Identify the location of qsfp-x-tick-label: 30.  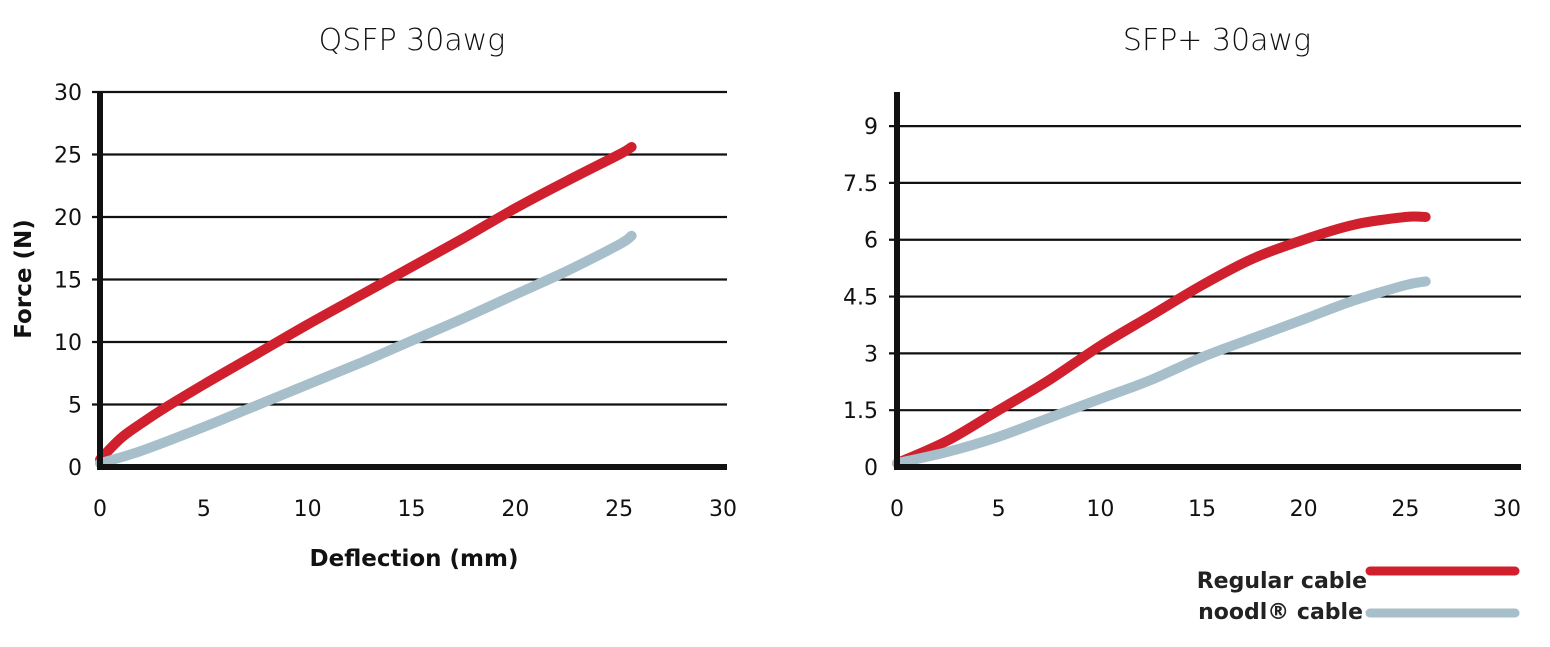
(723, 509).